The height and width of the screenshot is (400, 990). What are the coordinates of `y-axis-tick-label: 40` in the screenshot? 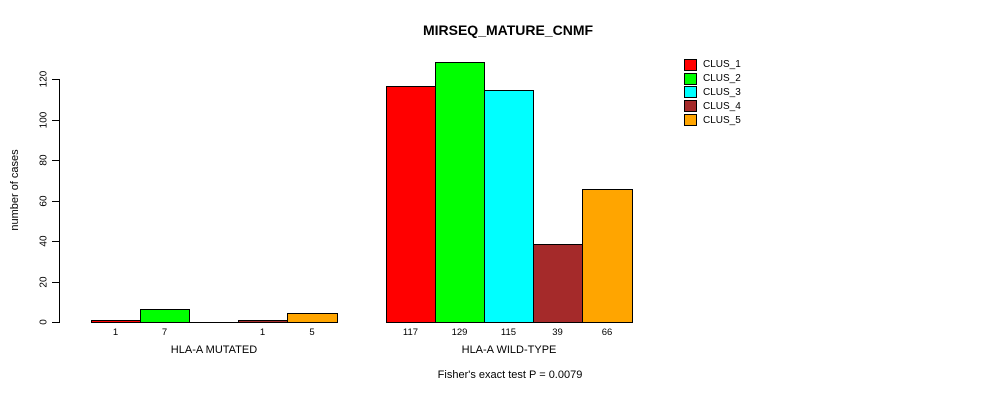 It's located at (44, 241).